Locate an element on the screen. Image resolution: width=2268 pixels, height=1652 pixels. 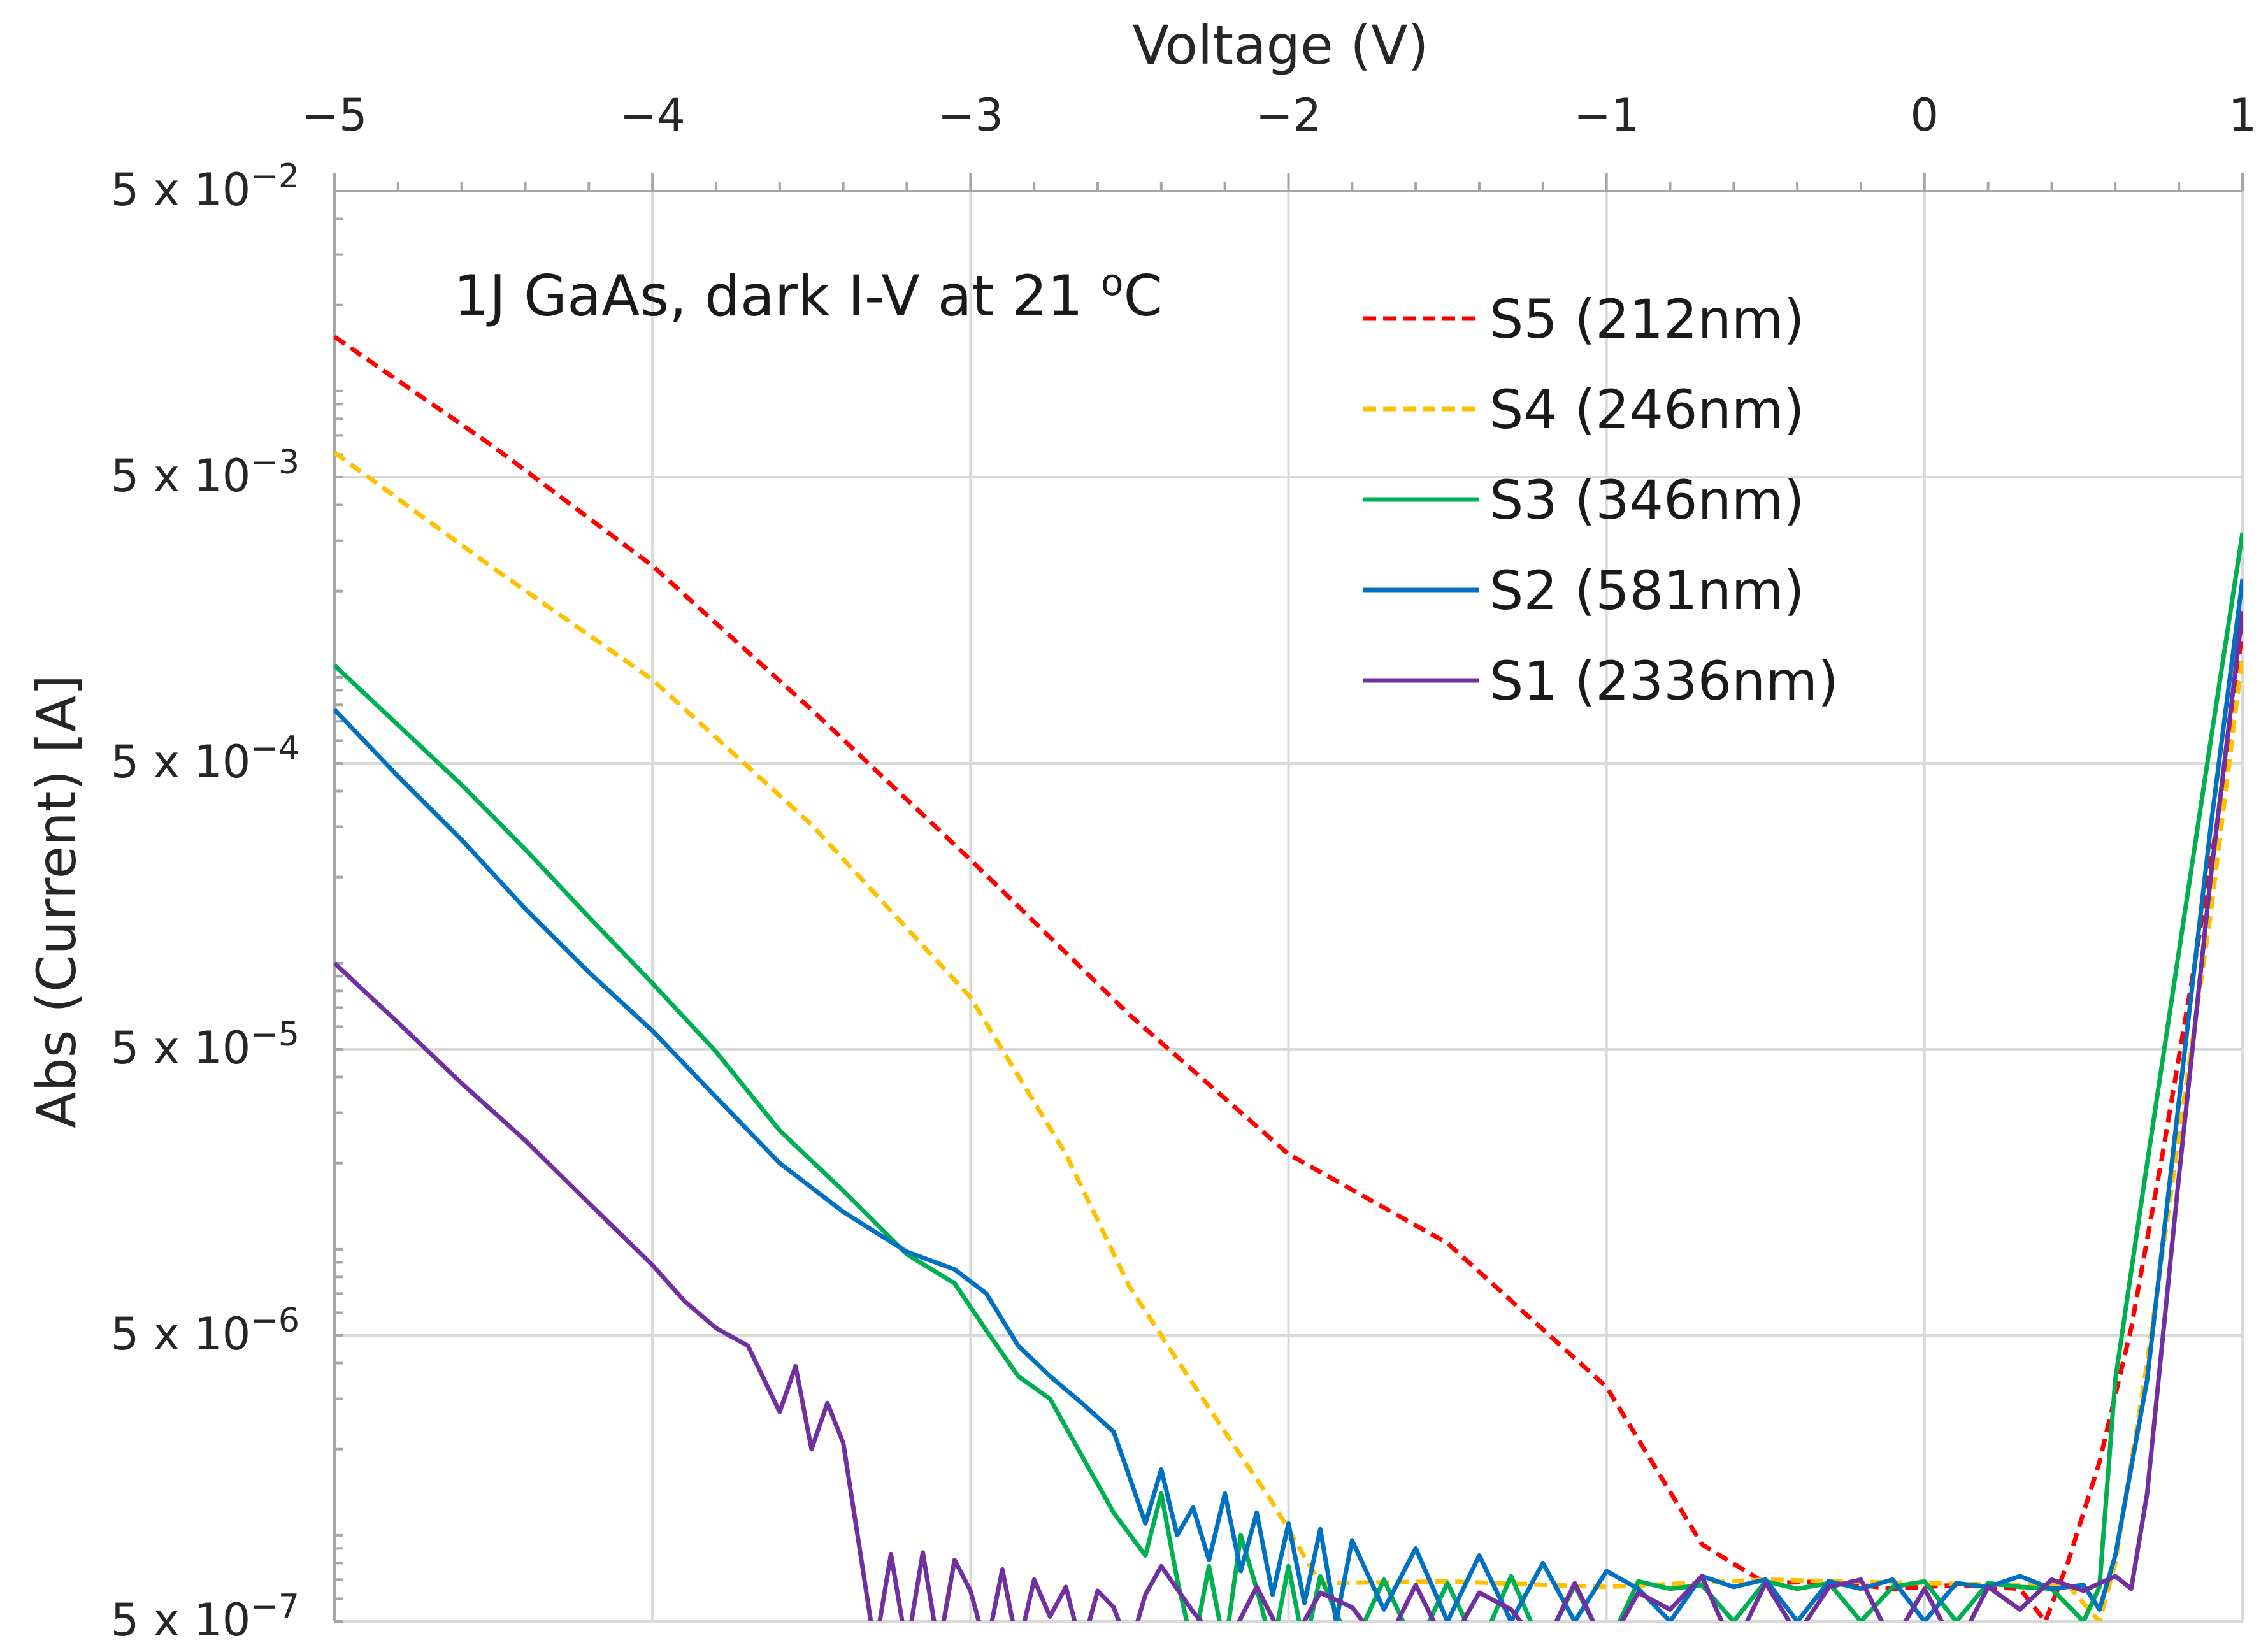
chart-annotation: 1J GaAs, dark I-V at 21 oC is located at coordinates (808, 295).